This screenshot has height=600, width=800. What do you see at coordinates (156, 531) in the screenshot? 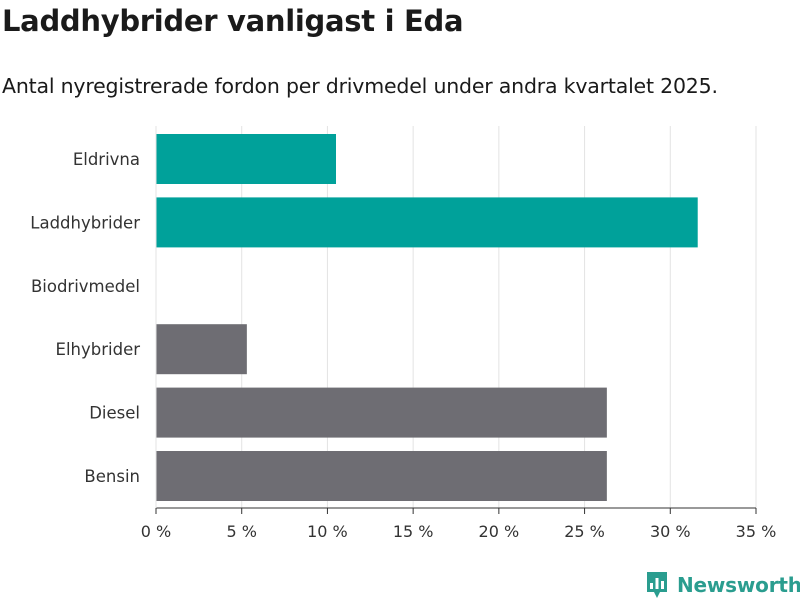
I see `x-tick-label: 0 %` at bounding box center [156, 531].